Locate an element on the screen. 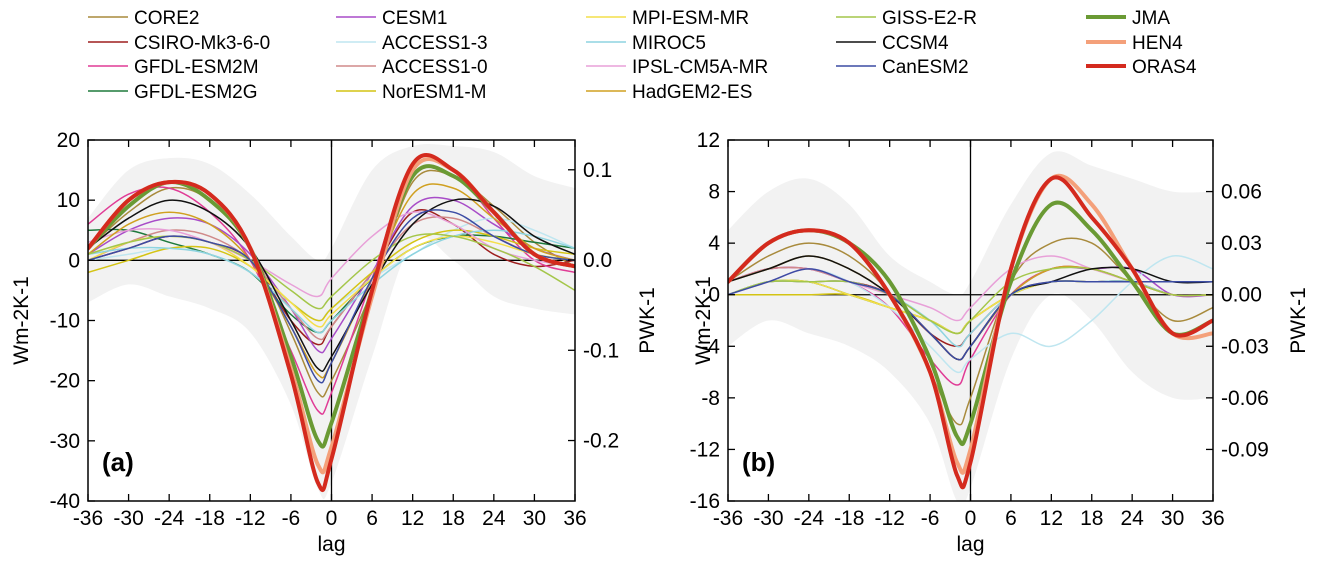  legend-label: ORAS4 is located at coordinates (1164, 67).